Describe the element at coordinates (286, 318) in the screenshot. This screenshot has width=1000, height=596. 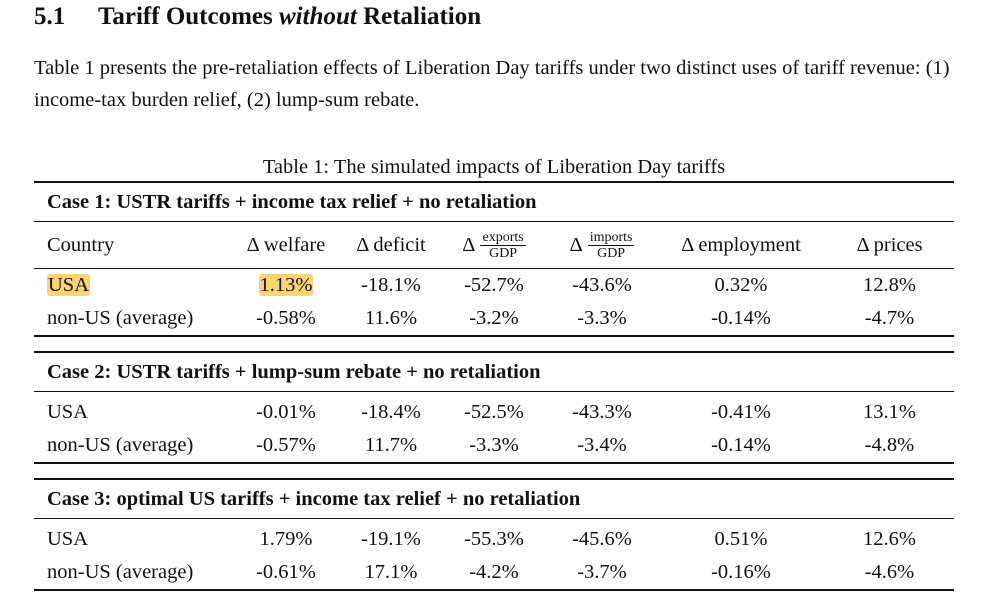
I see `welfare-cell: -0.58%` at that location.